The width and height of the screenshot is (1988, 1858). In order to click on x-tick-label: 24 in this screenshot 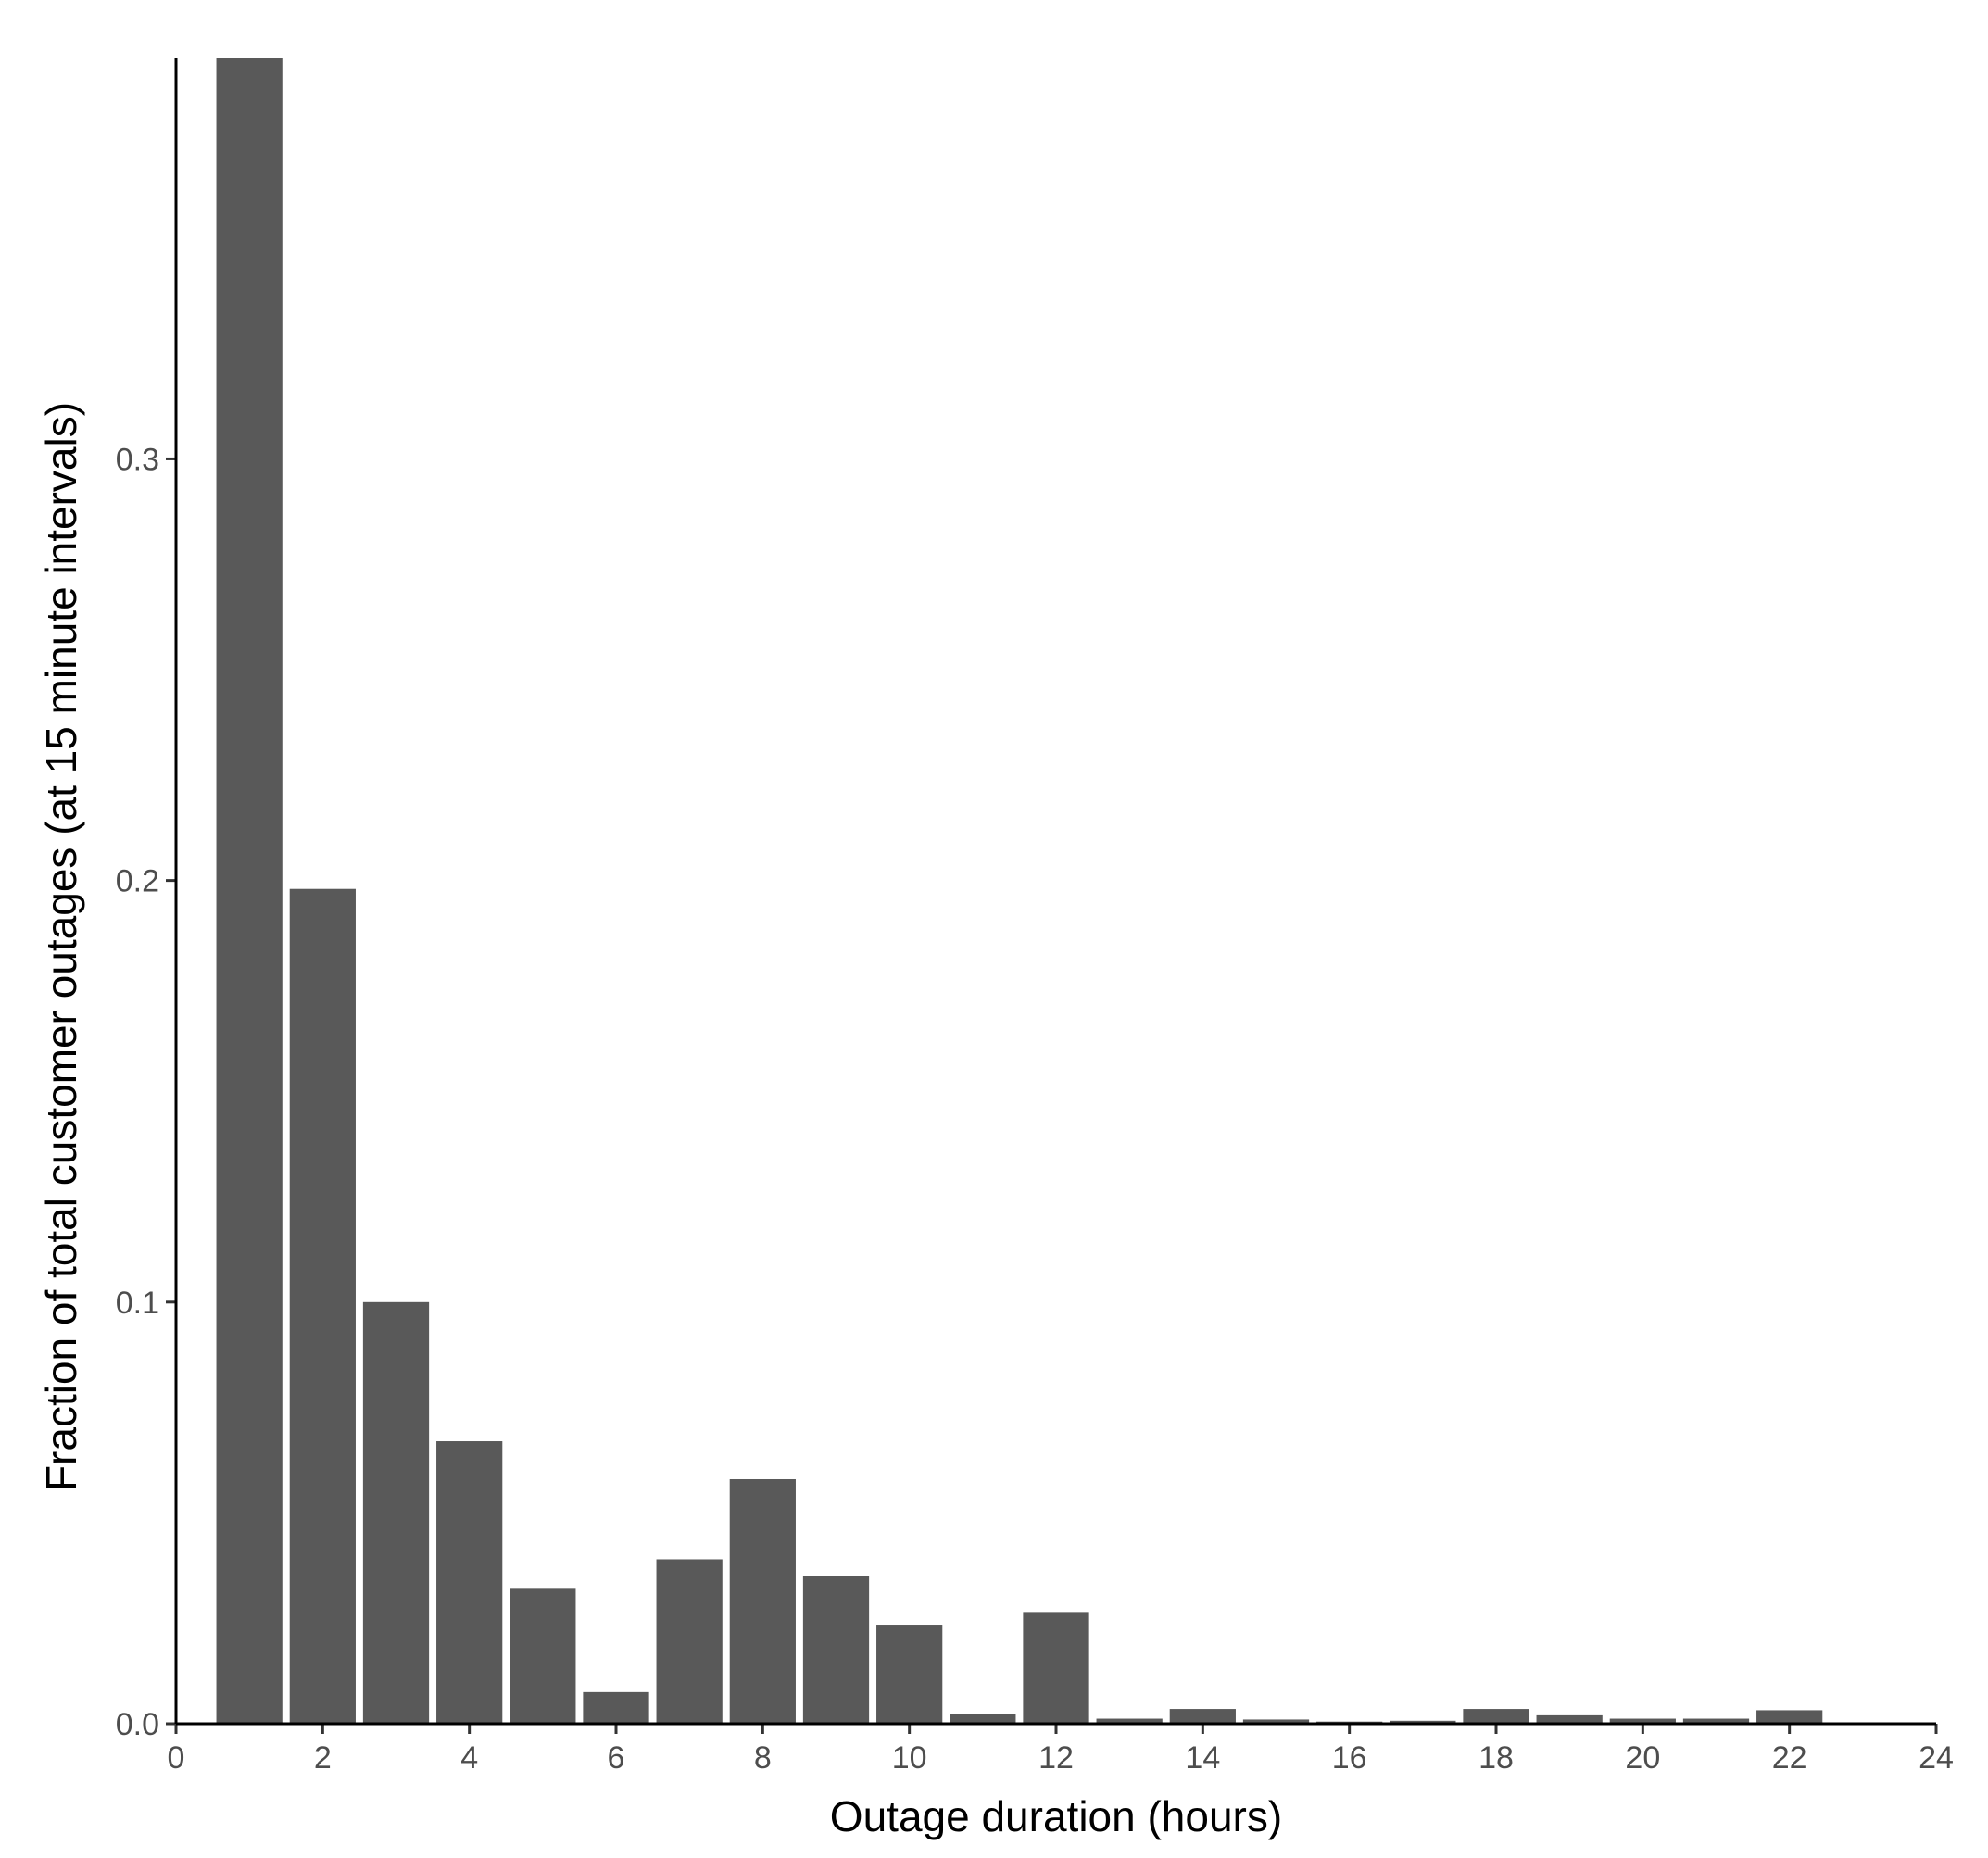, I will do `click(1937, 1758)`.